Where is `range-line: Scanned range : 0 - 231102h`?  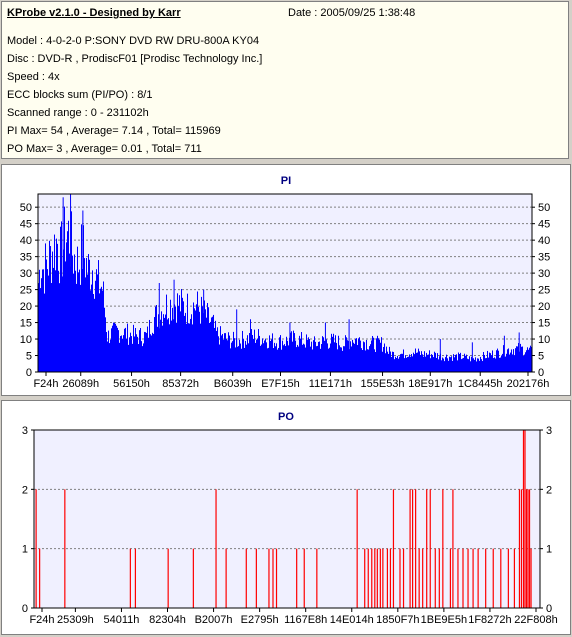
range-line: Scanned range : 0 - 231102h is located at coordinates (78, 113).